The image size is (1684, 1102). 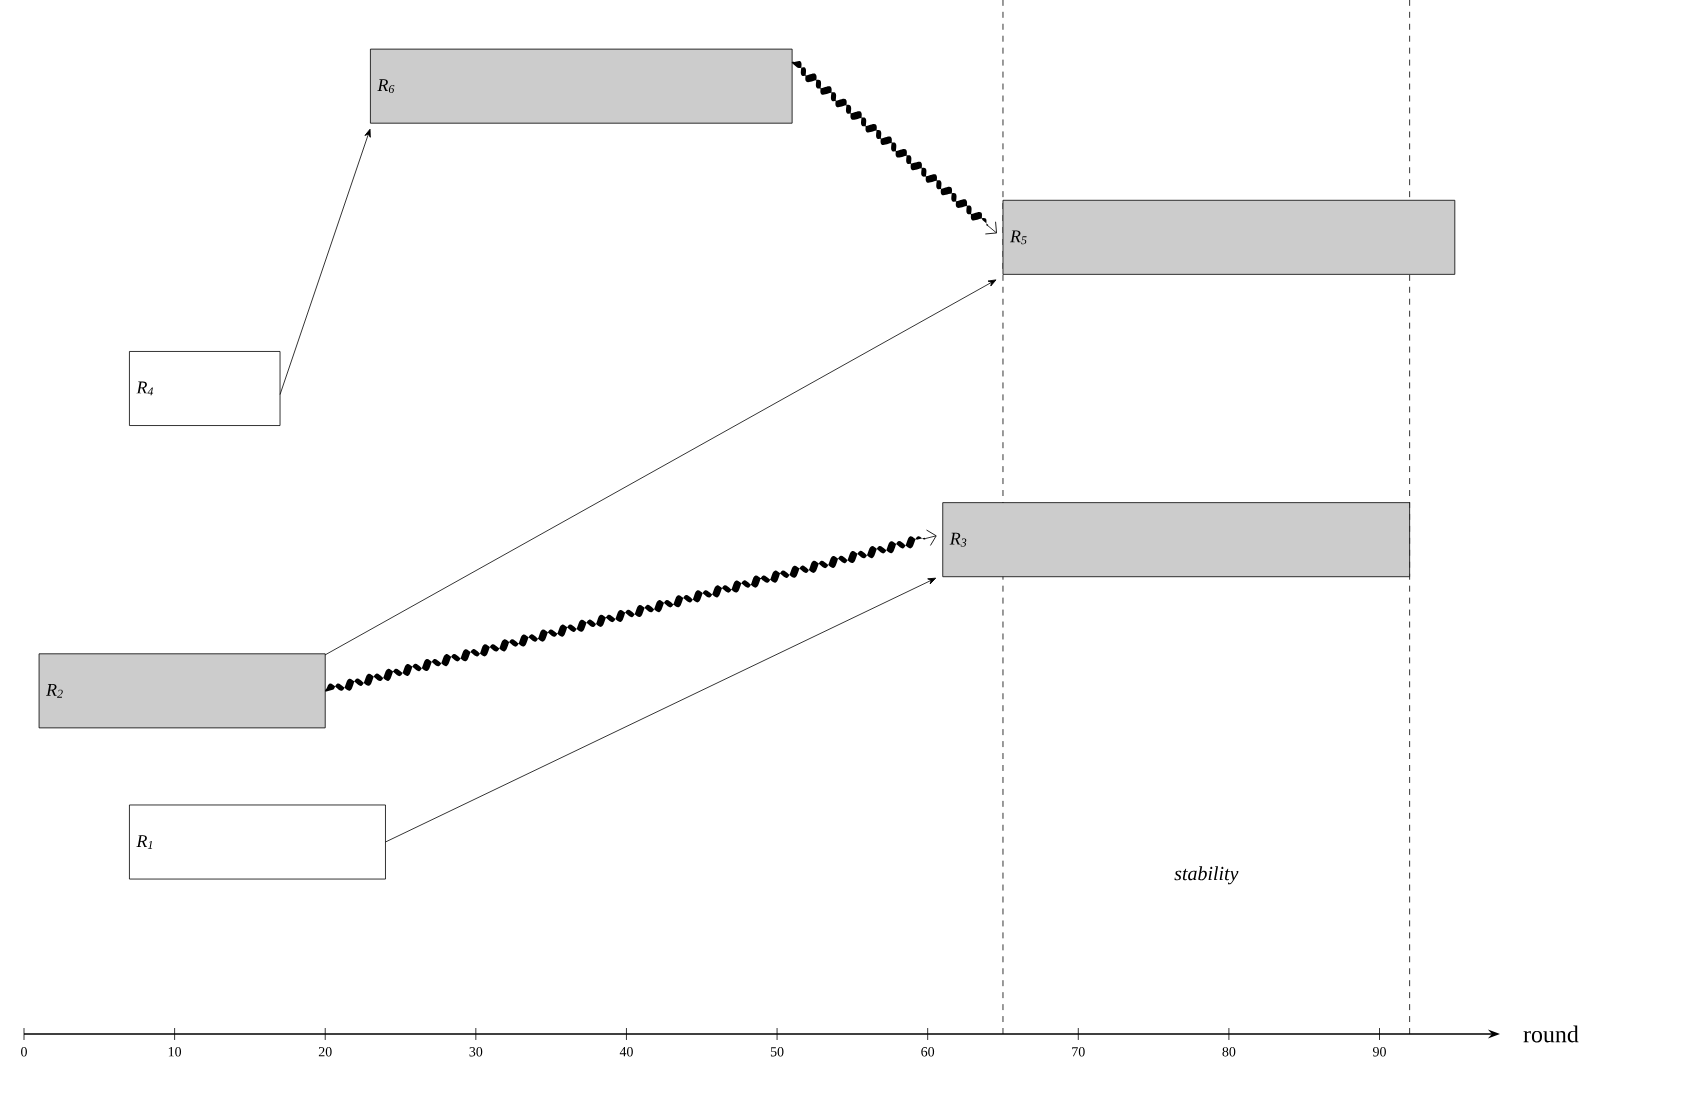 I want to click on annotation: stability, so click(x=1206, y=875).